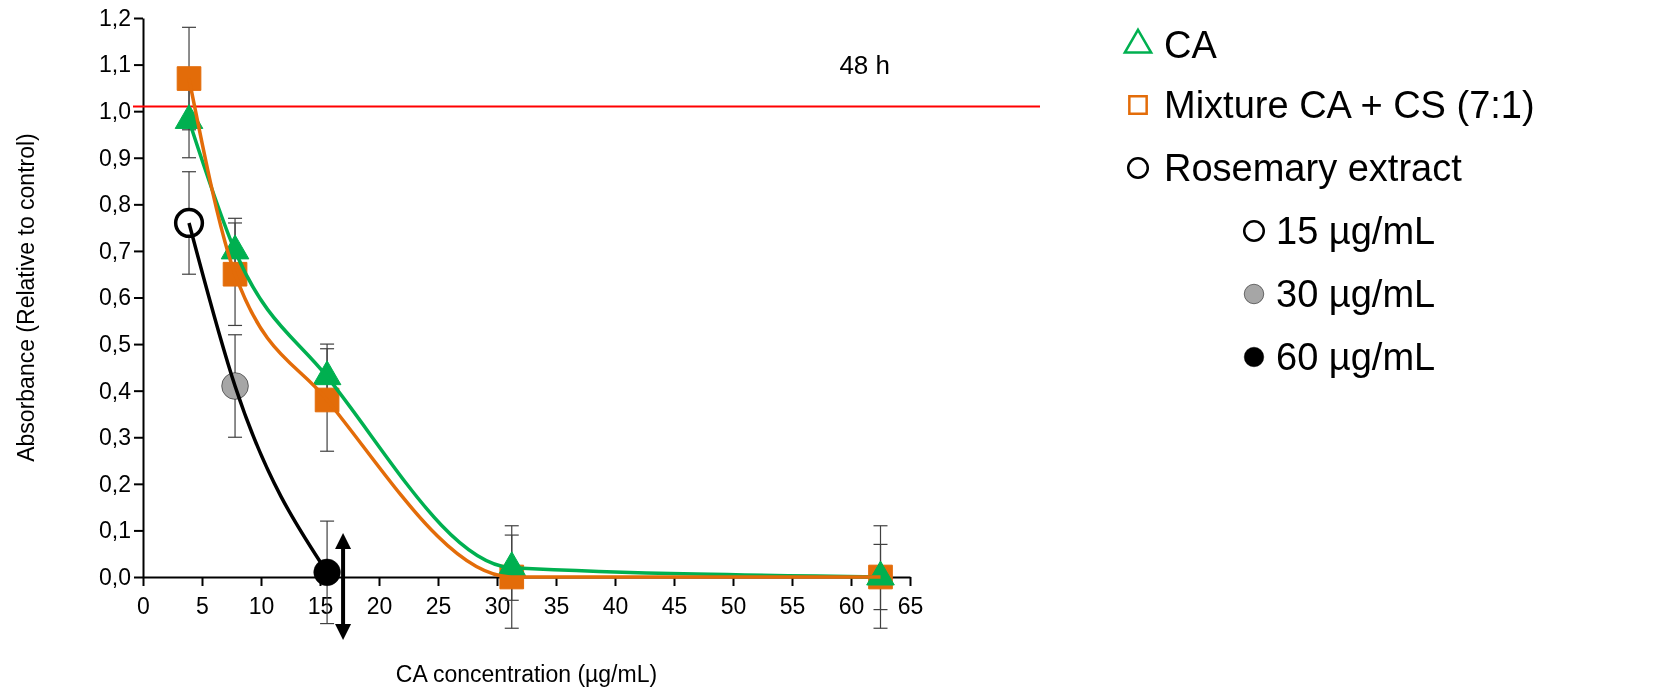 The width and height of the screenshot is (1662, 696). Describe the element at coordinates (1356, 231) in the screenshot. I see `legend-label: 15 µg/mL` at that location.